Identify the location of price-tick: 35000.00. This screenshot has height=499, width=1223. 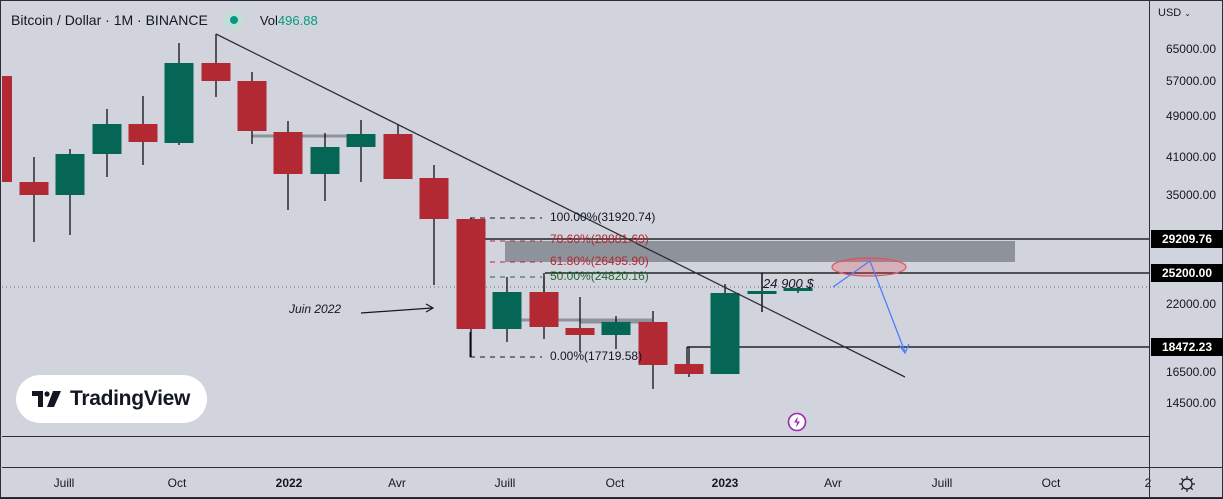
(1190, 195).